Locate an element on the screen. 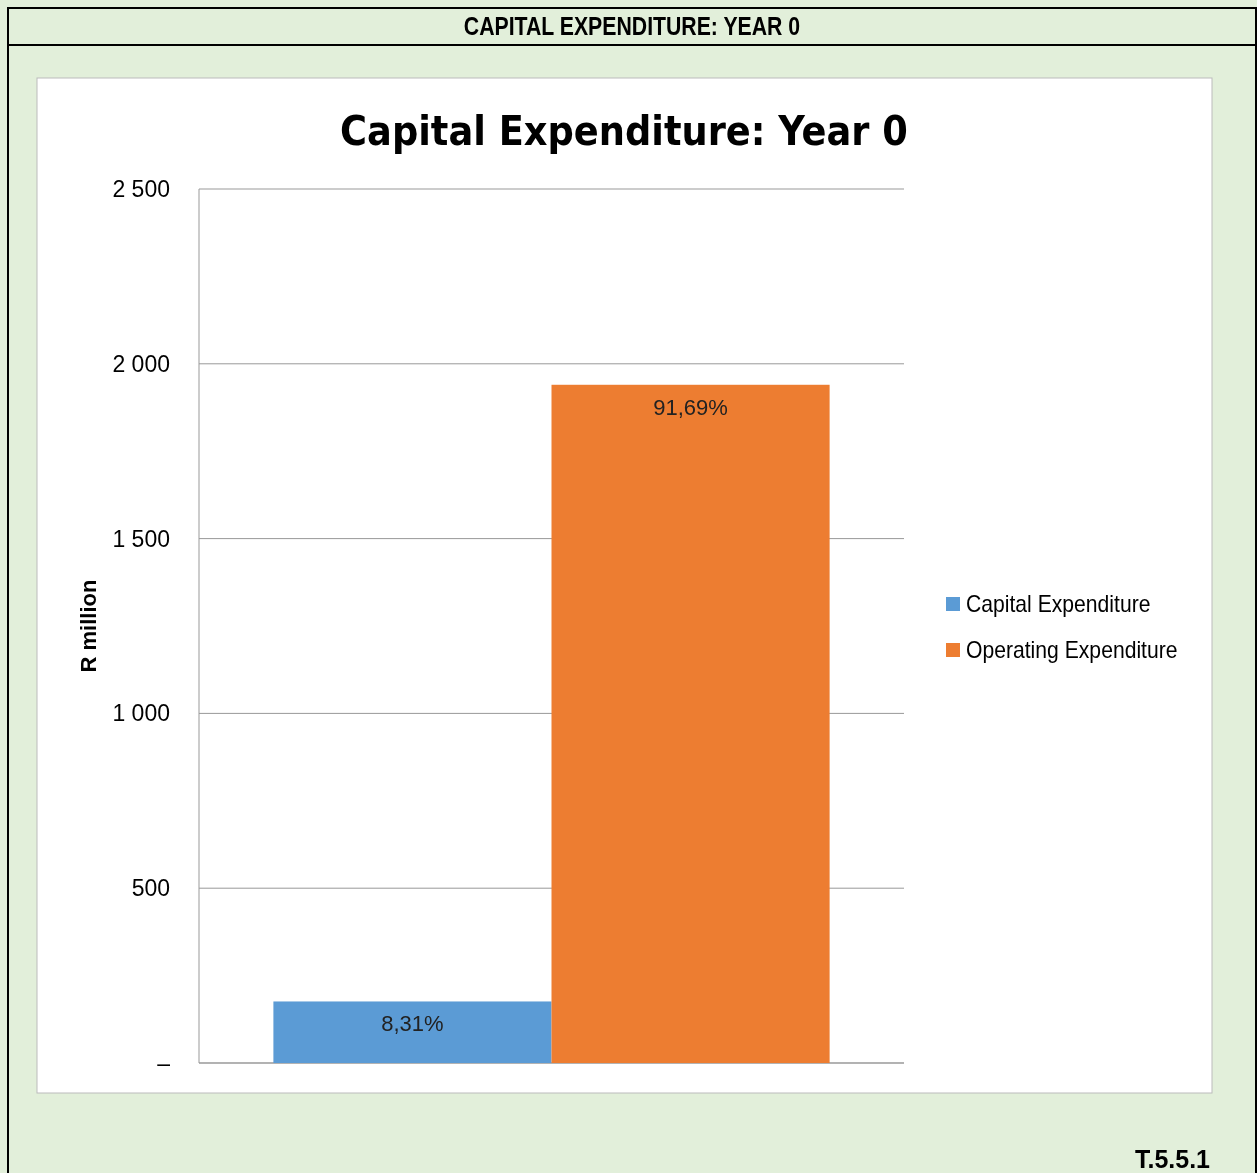  annotation: 8,31% is located at coordinates (412, 1024).